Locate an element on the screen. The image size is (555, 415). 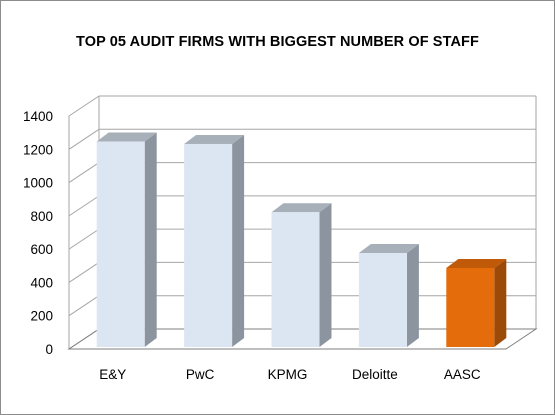
y-tick-label: 800 is located at coordinates (41, 216).